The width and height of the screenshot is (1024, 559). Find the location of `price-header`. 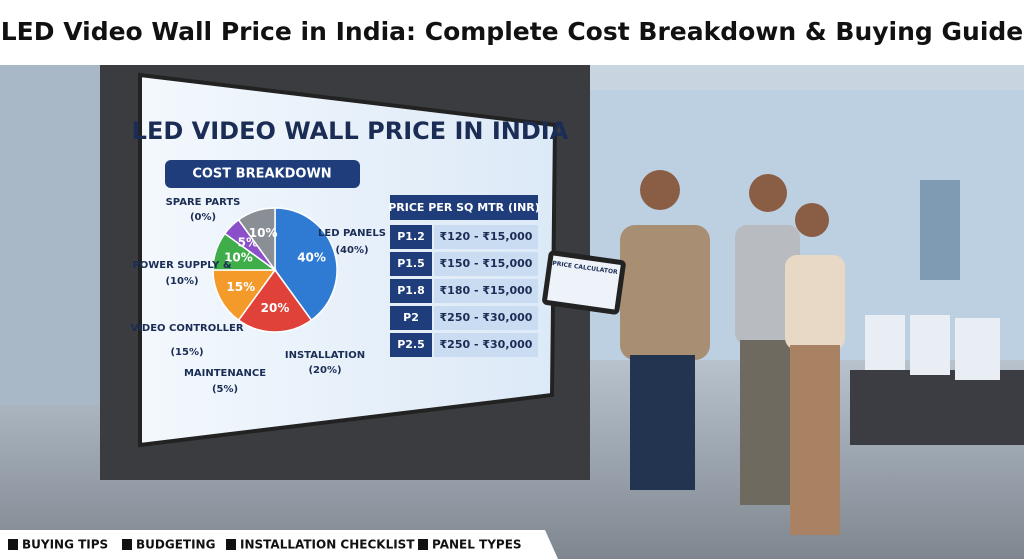

price-header is located at coordinates (464, 207).